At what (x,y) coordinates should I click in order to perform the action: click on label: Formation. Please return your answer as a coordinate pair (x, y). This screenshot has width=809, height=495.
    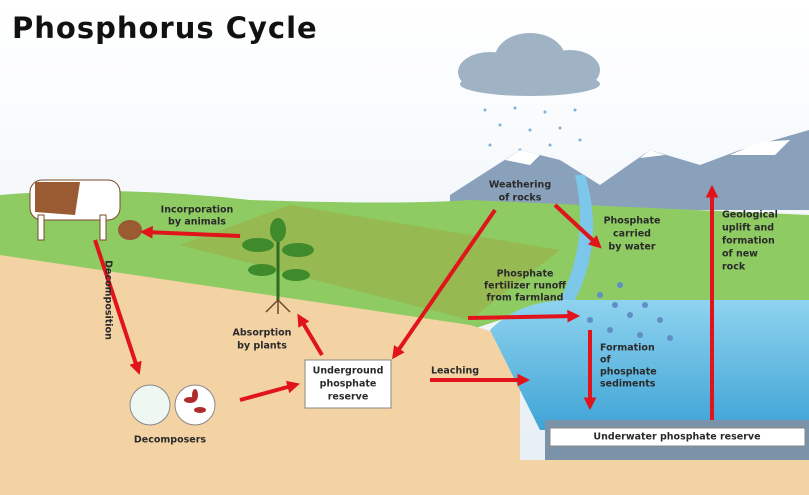
    Looking at the image, I should click on (627, 348).